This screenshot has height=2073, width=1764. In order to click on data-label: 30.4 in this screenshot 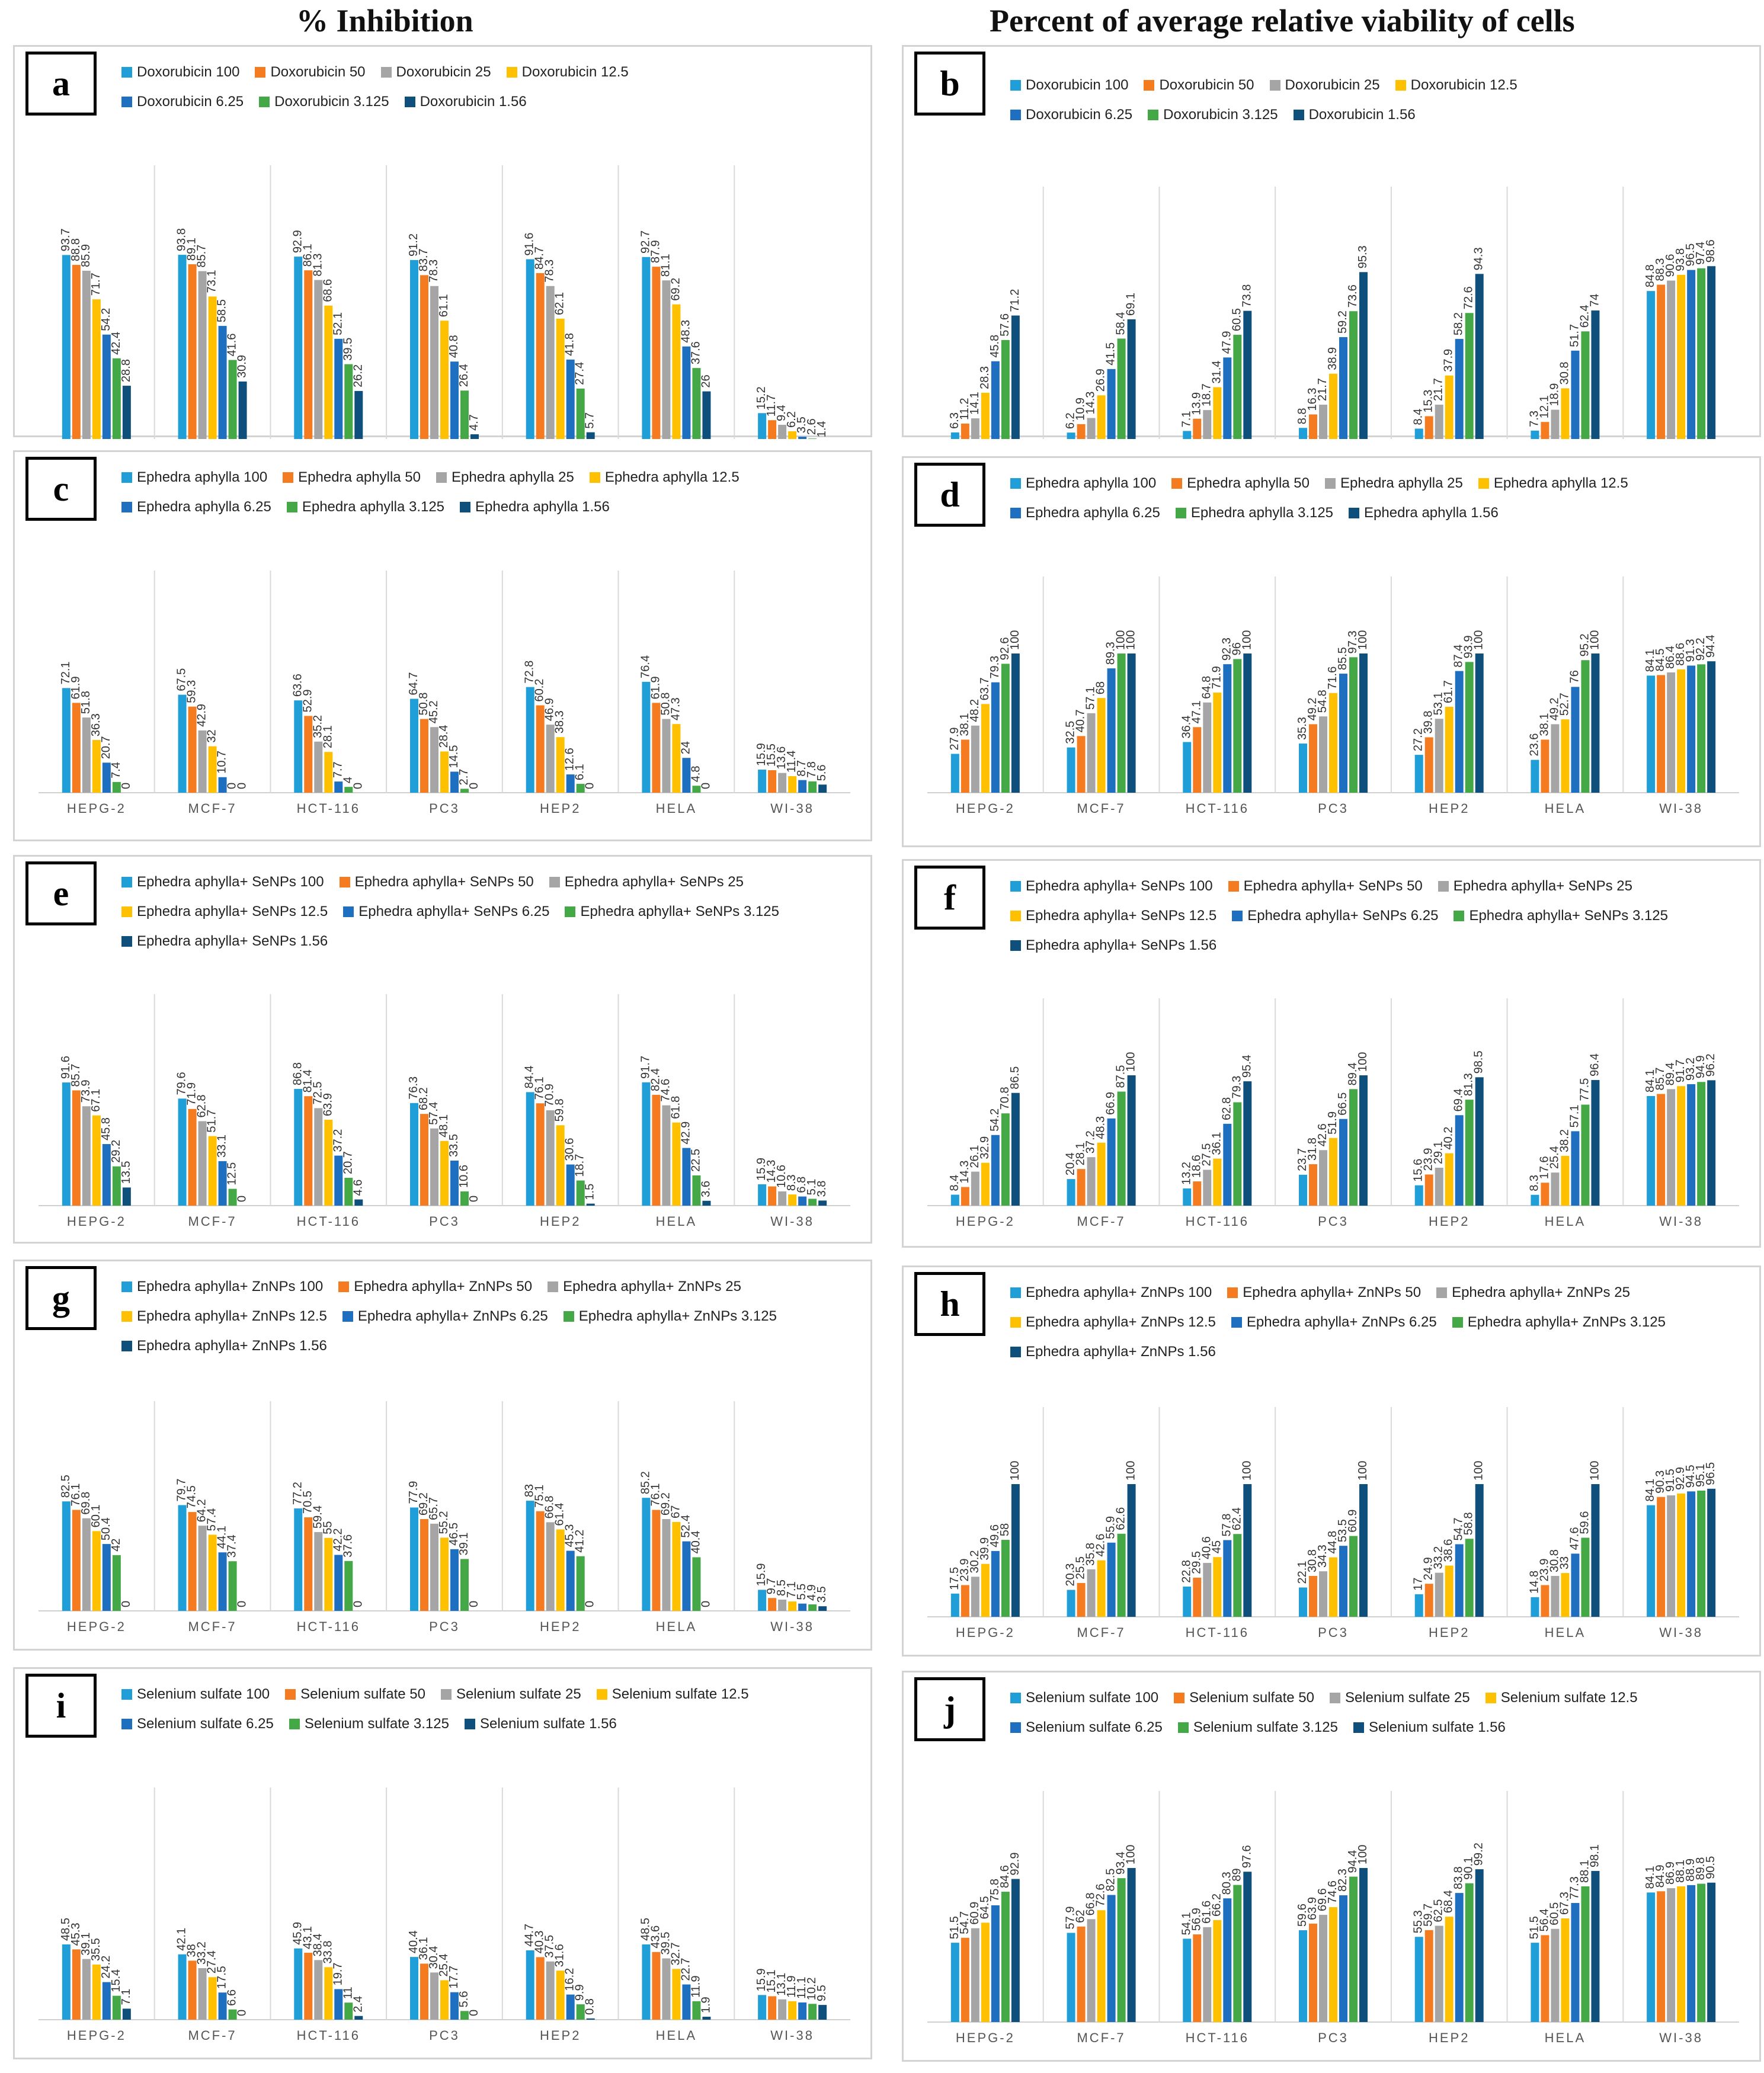, I will do `click(433, 1957)`.